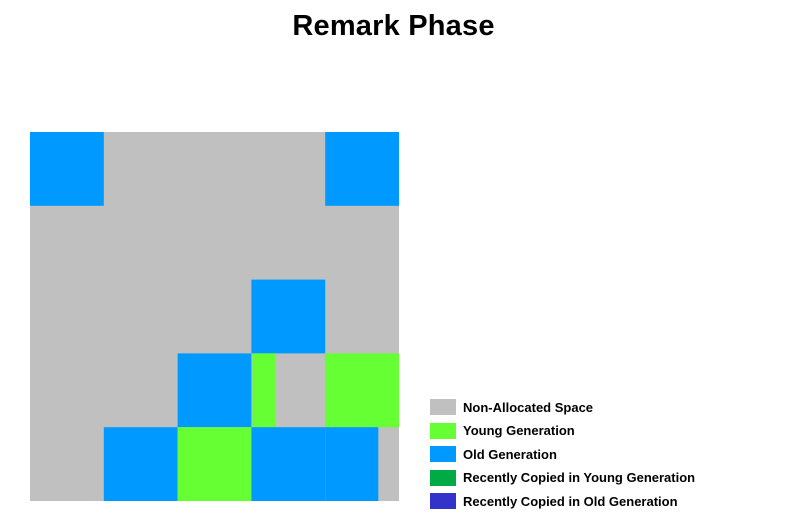  Describe the element at coordinates (393, 26) in the screenshot. I see `diagram-title: Remark Phase` at that location.